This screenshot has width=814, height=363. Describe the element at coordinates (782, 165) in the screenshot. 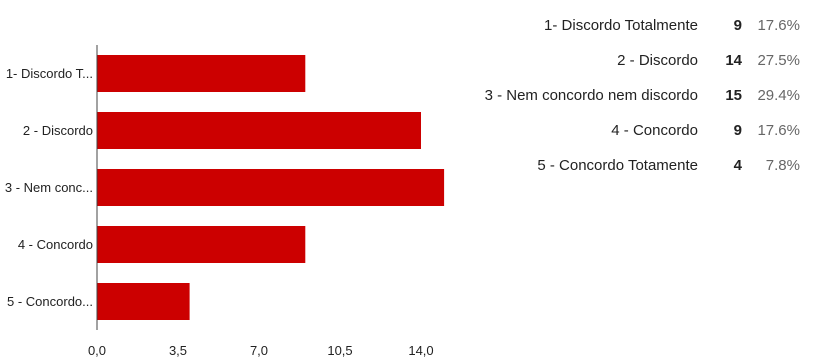

I see `summary-percent: 7.8%` at that location.